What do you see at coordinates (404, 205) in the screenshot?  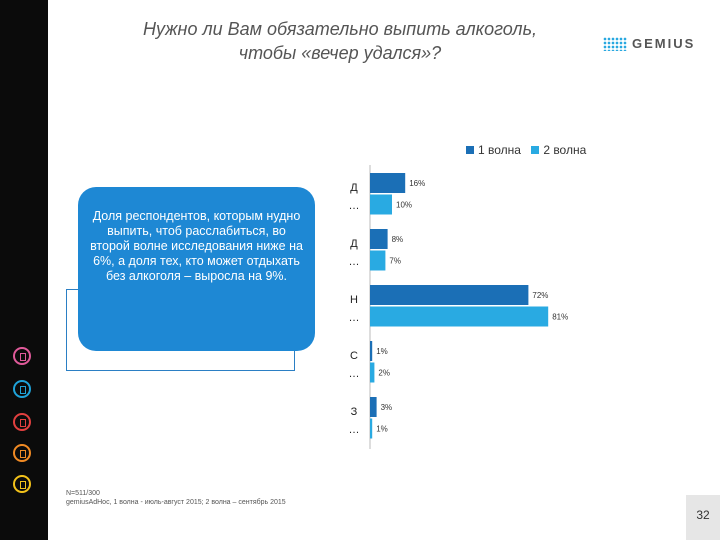 I see `data-label: 10%` at bounding box center [404, 205].